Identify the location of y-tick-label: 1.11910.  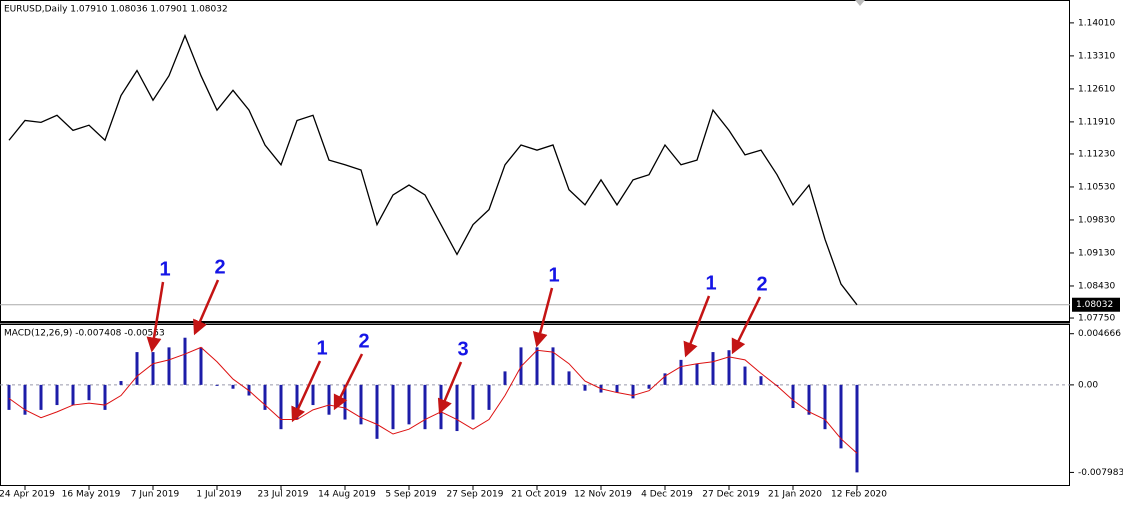
(1096, 122).